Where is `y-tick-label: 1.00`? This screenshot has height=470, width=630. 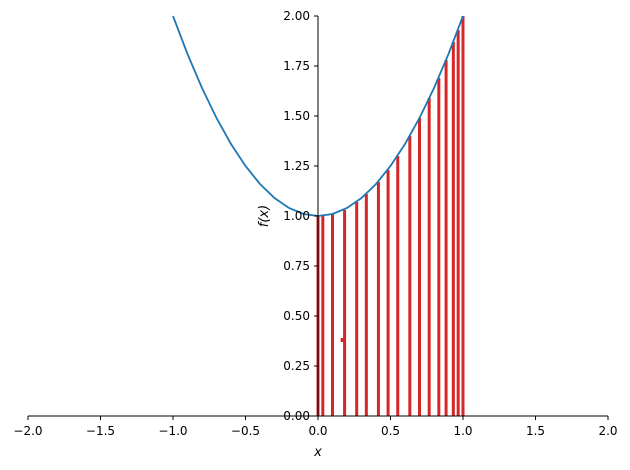 y-tick-label: 1.00 is located at coordinates (296, 216).